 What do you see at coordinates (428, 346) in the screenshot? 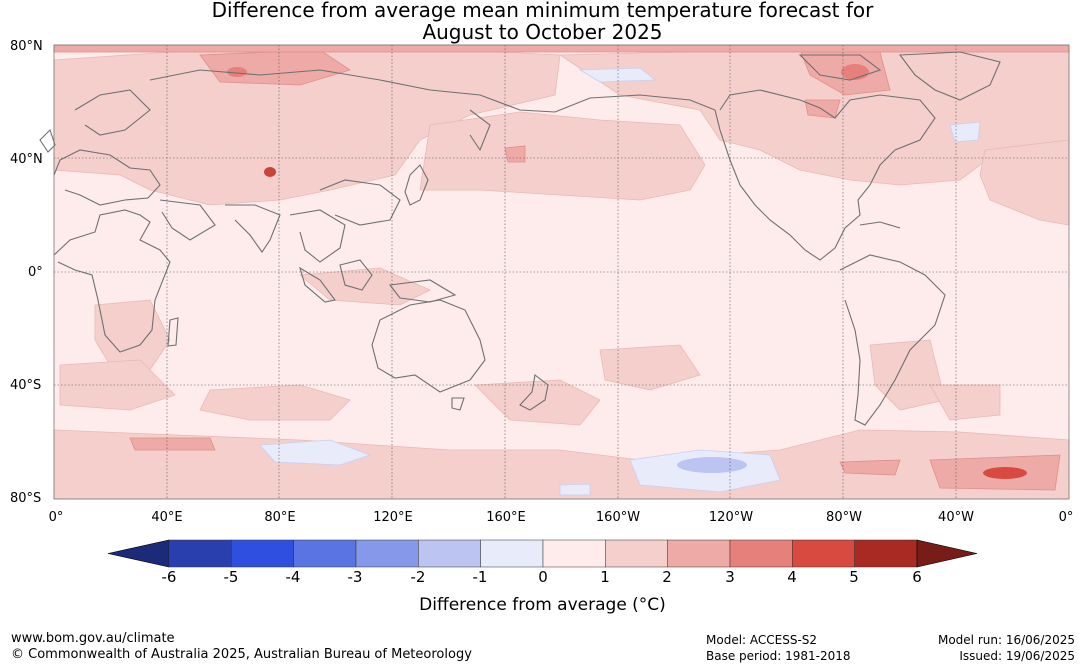
I see `coast-australia` at bounding box center [428, 346].